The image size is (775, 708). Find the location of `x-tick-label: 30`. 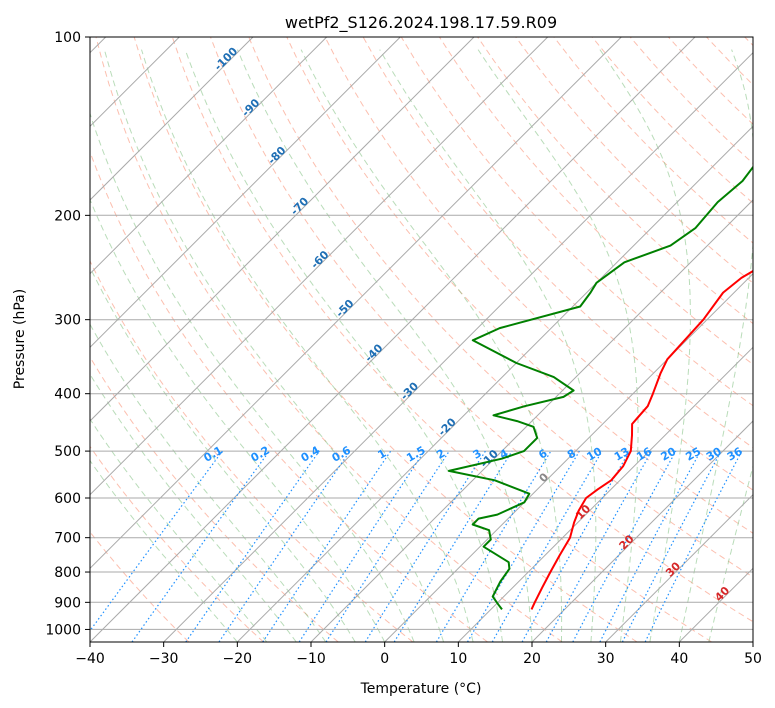

x-tick-label: 30 is located at coordinates (606, 659).